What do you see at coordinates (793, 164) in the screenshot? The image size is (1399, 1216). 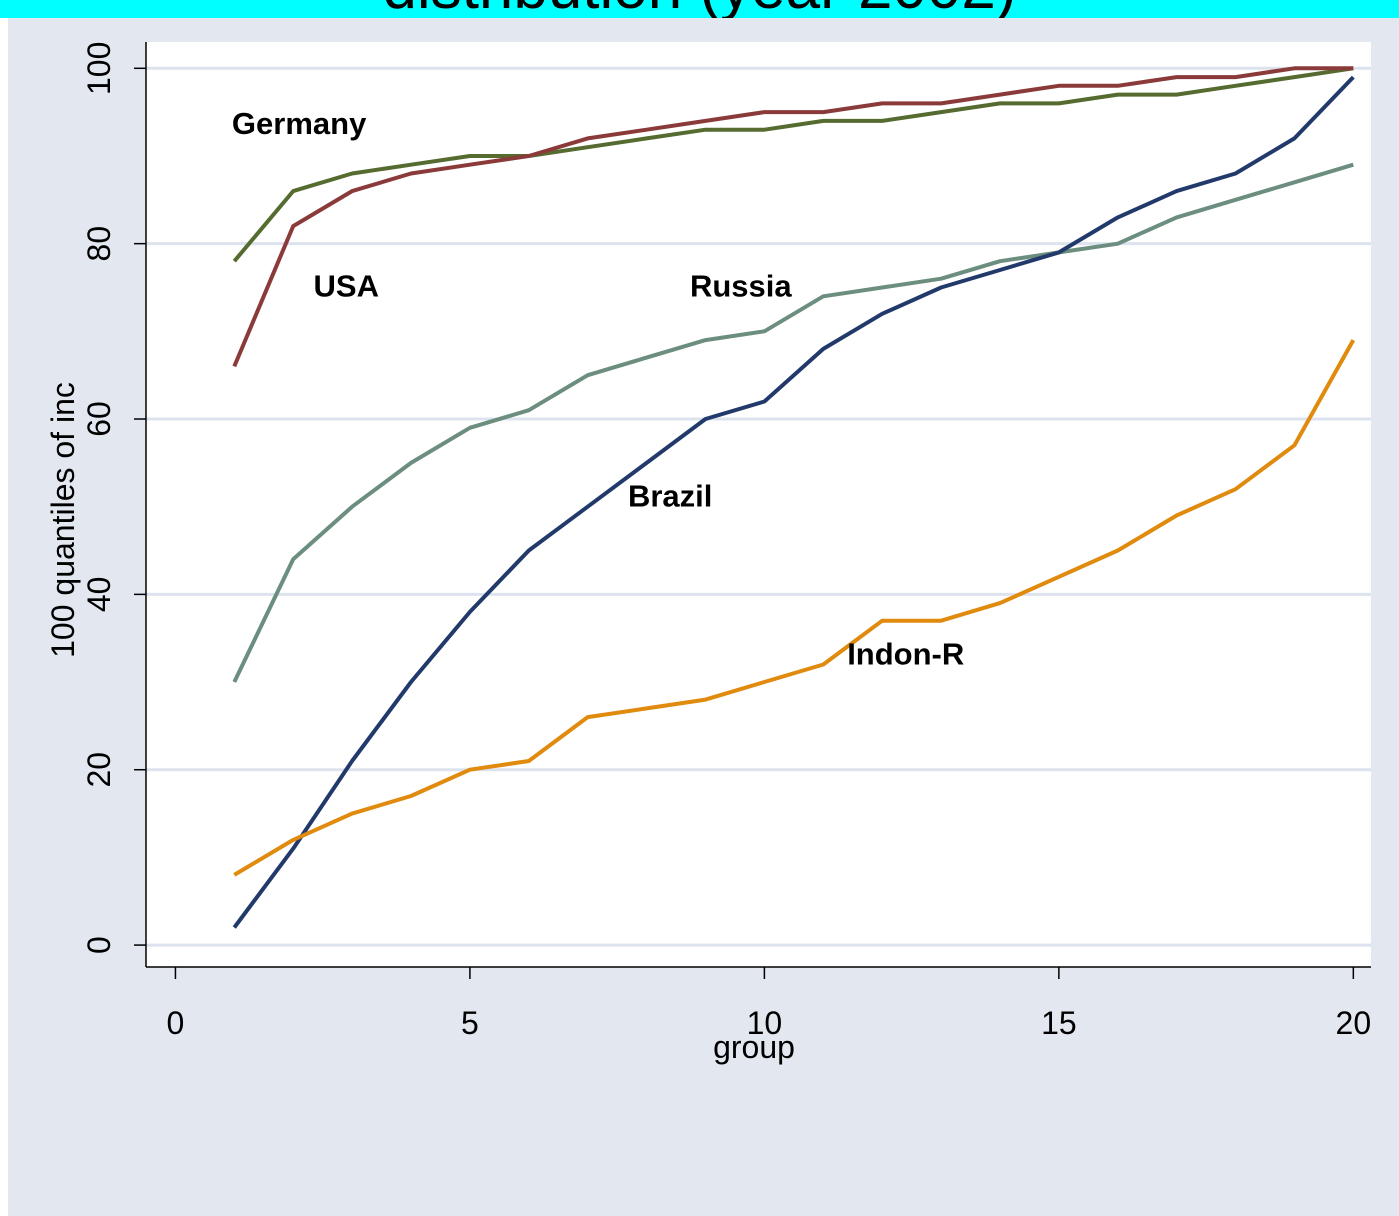 I see `series-line-germany` at bounding box center [793, 164].